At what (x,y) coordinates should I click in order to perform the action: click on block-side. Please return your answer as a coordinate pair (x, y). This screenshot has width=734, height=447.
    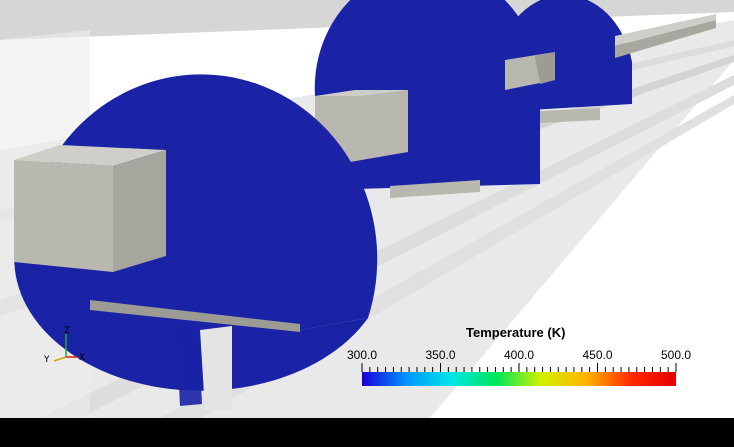
    Looking at the image, I should click on (139, 211).